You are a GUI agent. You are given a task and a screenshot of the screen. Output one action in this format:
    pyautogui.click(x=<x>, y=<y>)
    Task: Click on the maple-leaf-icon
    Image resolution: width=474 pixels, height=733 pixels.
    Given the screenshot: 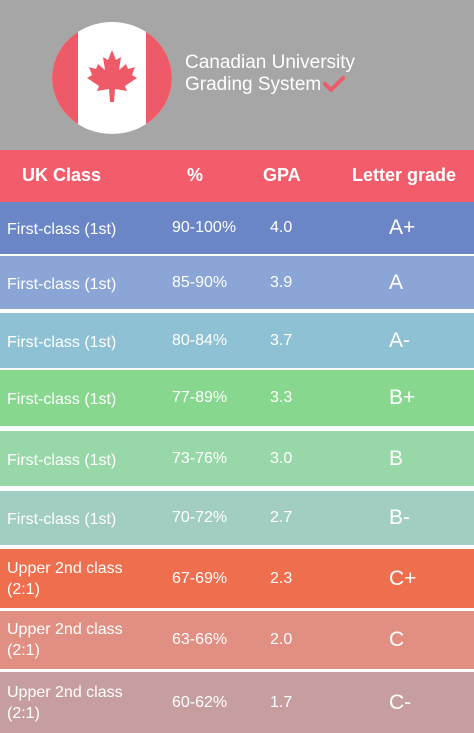 What is the action you would take?
    pyautogui.click(x=112, y=76)
    